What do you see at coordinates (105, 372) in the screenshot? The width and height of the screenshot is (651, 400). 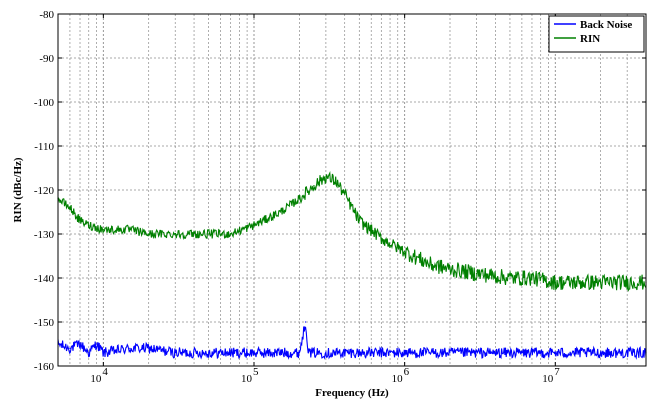 I see `x-tick-label-exponent: 4` at bounding box center [105, 372].